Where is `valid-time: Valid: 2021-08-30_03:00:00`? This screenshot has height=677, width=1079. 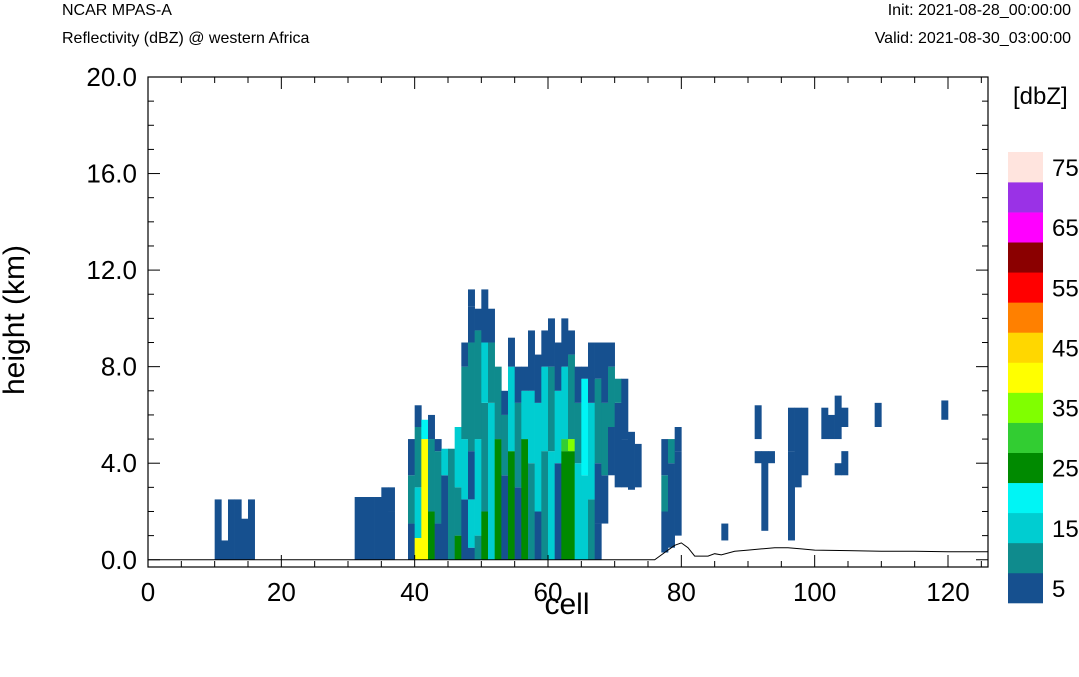 valid-time: Valid: 2021-08-30_03:00:00 is located at coordinates (972, 38).